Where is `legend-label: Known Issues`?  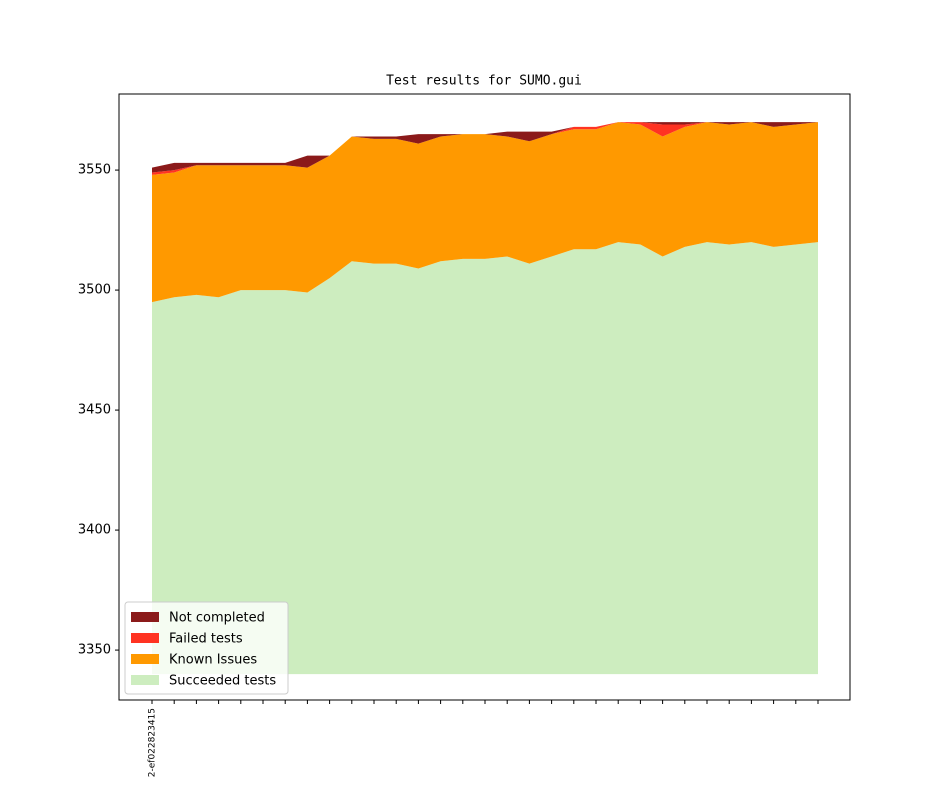 legend-label: Known Issues is located at coordinates (213, 660).